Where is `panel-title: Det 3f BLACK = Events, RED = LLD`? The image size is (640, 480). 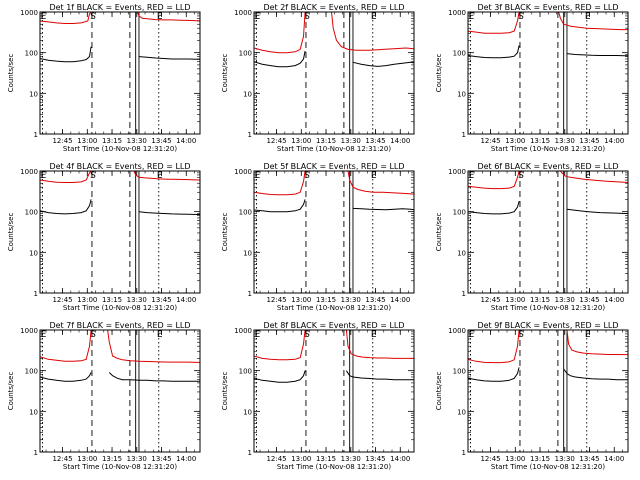 panel-title: Det 3f BLACK = Events, RED = LLD is located at coordinates (547, 7).